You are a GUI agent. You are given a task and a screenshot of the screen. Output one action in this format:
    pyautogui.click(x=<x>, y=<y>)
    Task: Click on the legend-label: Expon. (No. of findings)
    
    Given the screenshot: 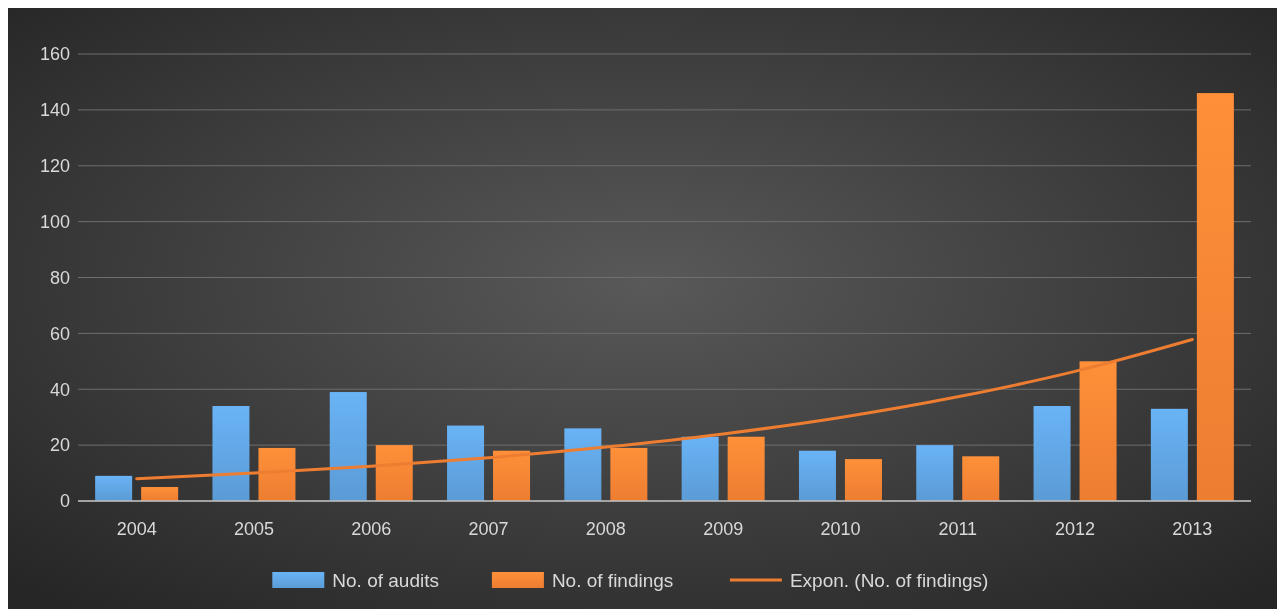 What is the action you would take?
    pyautogui.click(x=889, y=580)
    